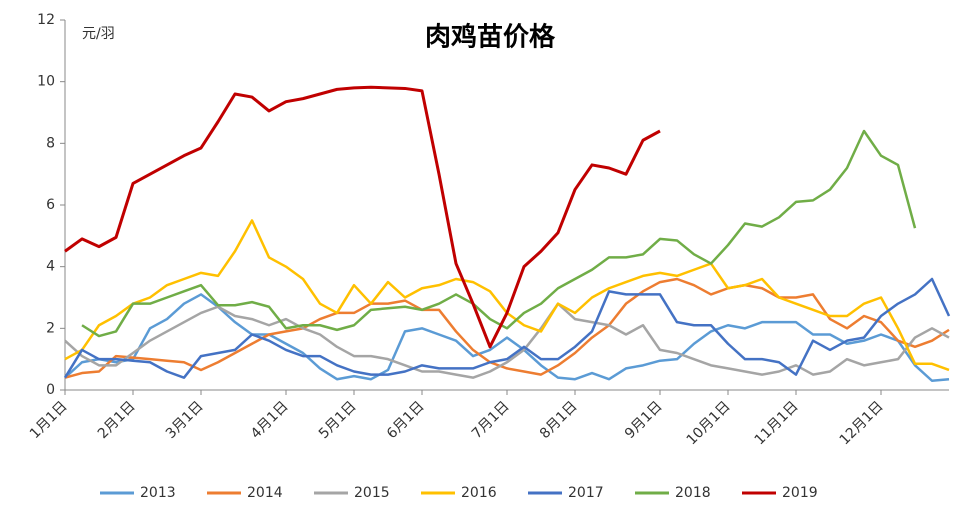 Image resolution: width=953 pixels, height=505 pixels. Describe the element at coordinates (559, 420) in the screenshot. I see `x-tick-label: 8月1日` at that location.